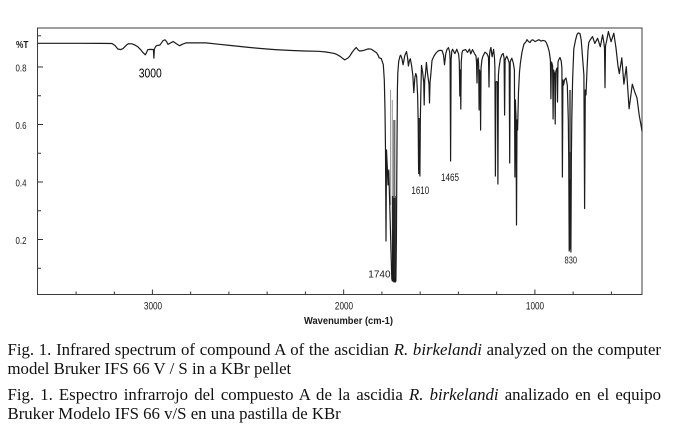  What do you see at coordinates (420, 191) in the screenshot?
I see `svg-text: 1610` at bounding box center [420, 191].